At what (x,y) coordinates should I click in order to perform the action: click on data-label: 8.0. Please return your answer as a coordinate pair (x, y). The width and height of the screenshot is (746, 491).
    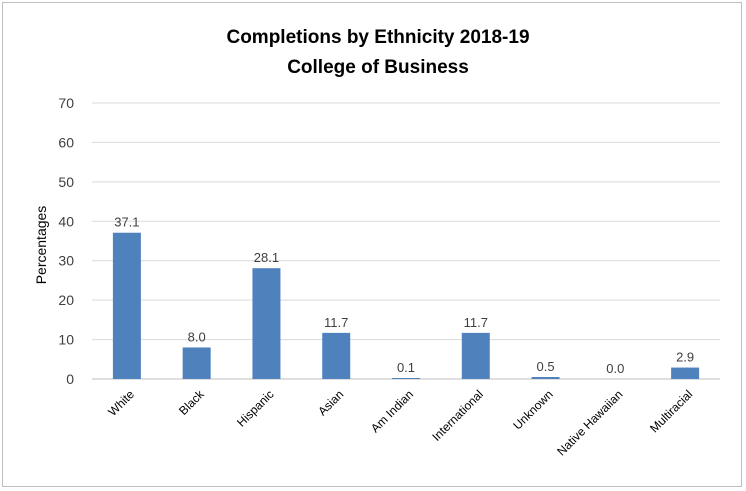
    Looking at the image, I should click on (197, 336).